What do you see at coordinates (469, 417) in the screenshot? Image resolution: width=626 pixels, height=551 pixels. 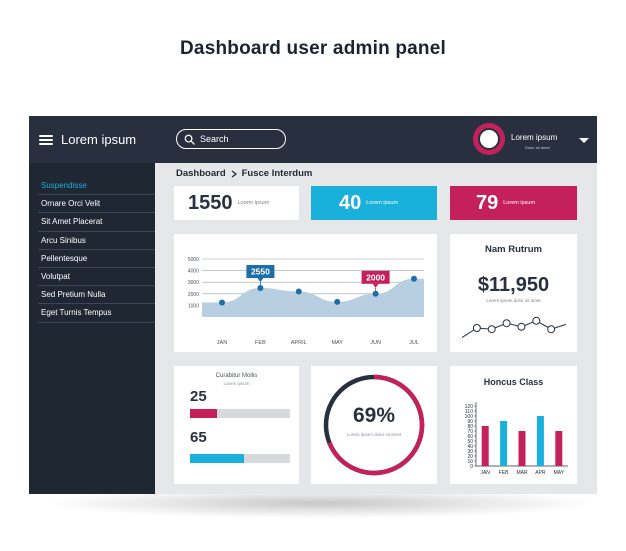 I see `y-tick-label: 100` at bounding box center [469, 417].